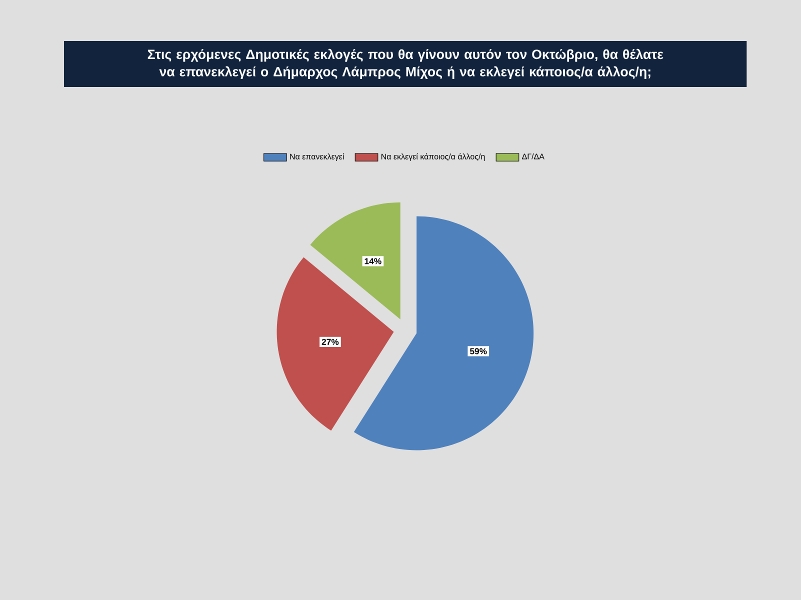  I want to click on legend-label: Να εκλεγεί κάποιος/α άλλος/η, so click(433, 157).